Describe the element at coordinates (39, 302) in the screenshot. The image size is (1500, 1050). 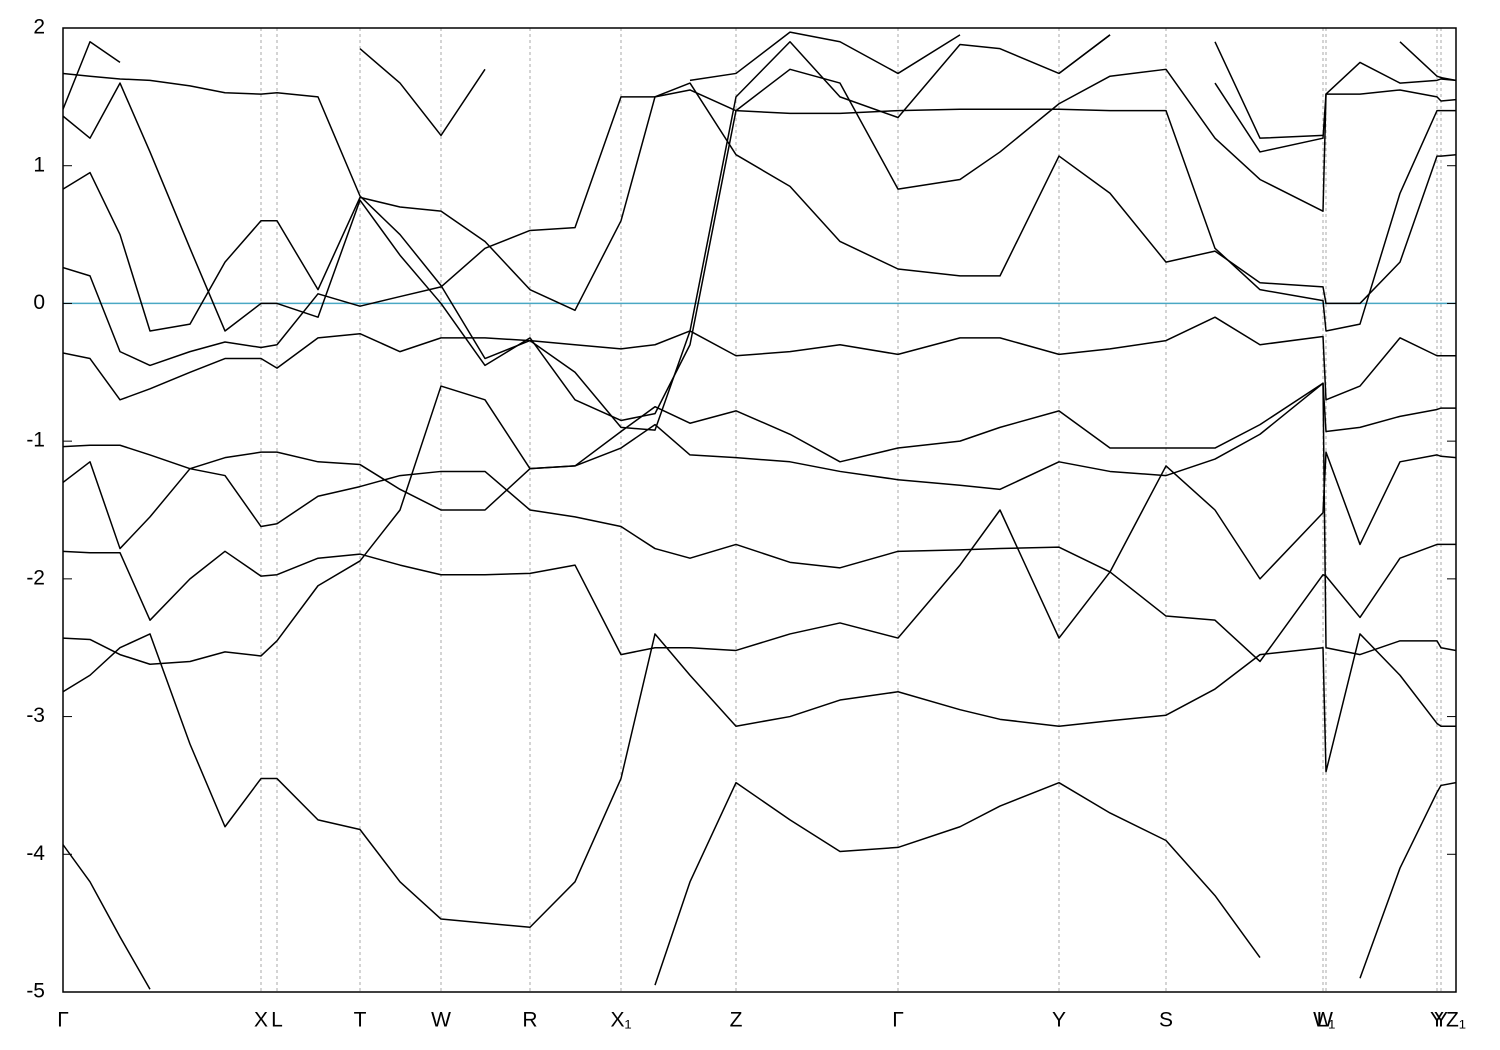
I see `y-tick-label: 0` at that location.